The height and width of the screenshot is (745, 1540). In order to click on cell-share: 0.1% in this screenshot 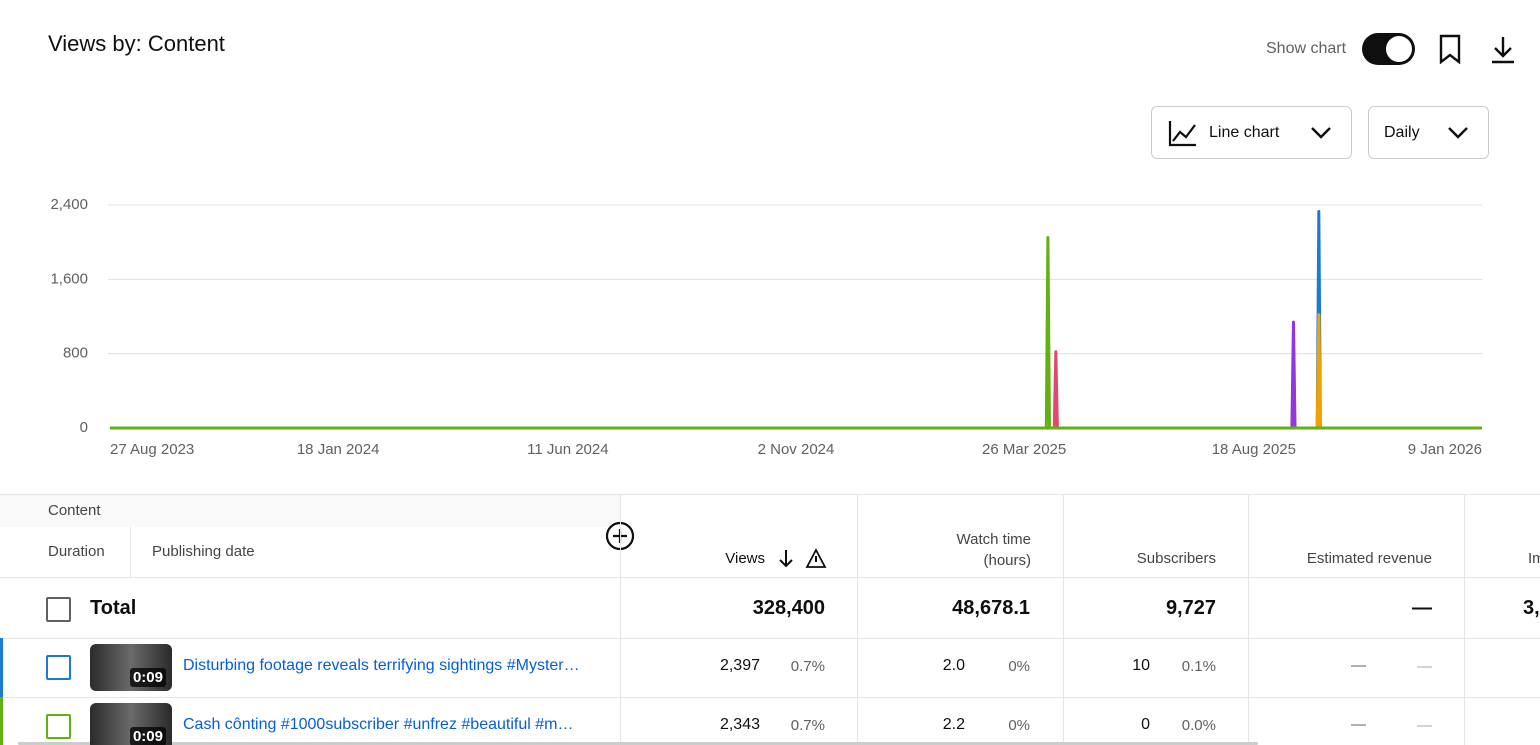, I will do `click(1198, 666)`.